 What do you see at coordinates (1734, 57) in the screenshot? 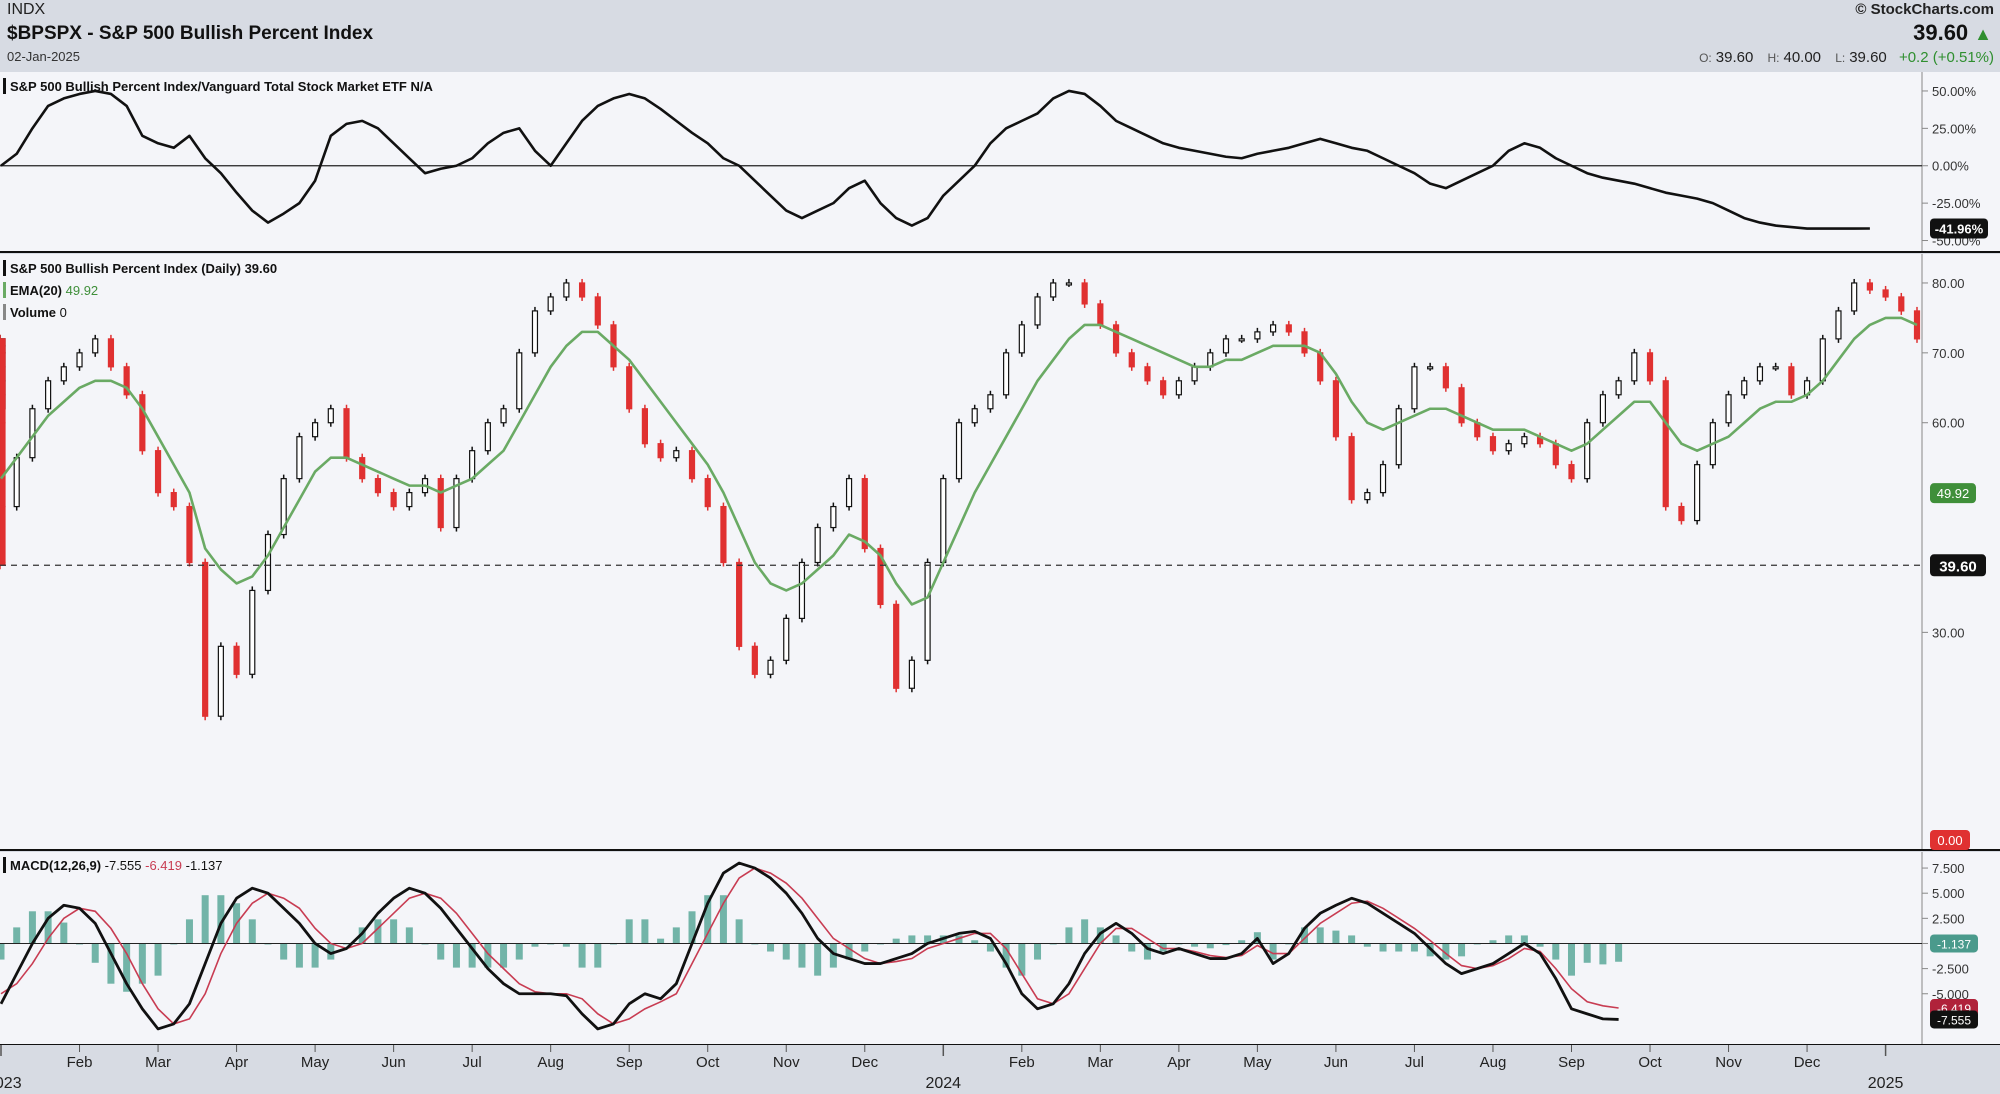
I see `open-value: 39.60` at bounding box center [1734, 57].